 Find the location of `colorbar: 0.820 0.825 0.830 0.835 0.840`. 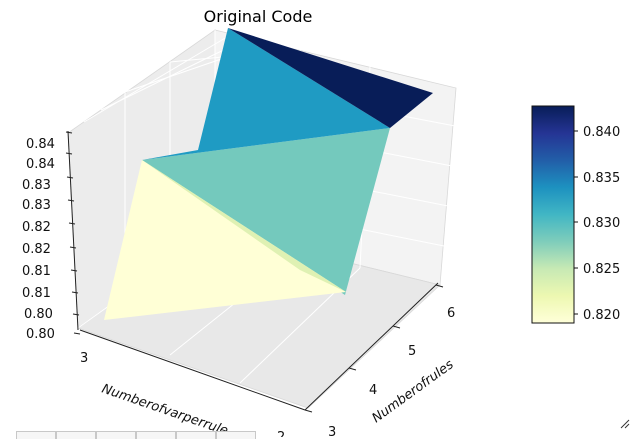

colorbar: 0.820 0.825 0.830 0.835 0.840 is located at coordinates (575, 214).